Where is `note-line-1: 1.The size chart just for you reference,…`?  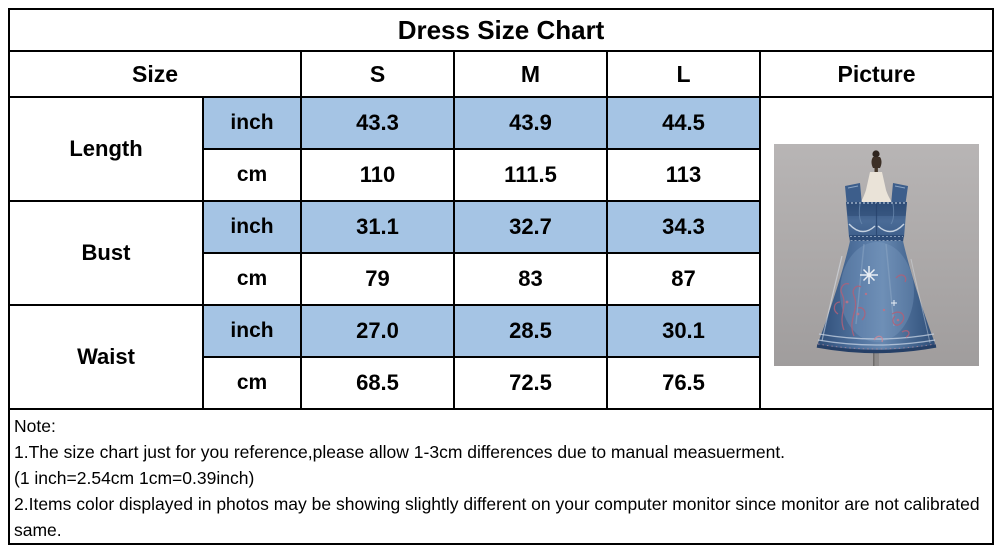
note-line-1: 1.The size chart just for you reference,… is located at coordinates (400, 452).